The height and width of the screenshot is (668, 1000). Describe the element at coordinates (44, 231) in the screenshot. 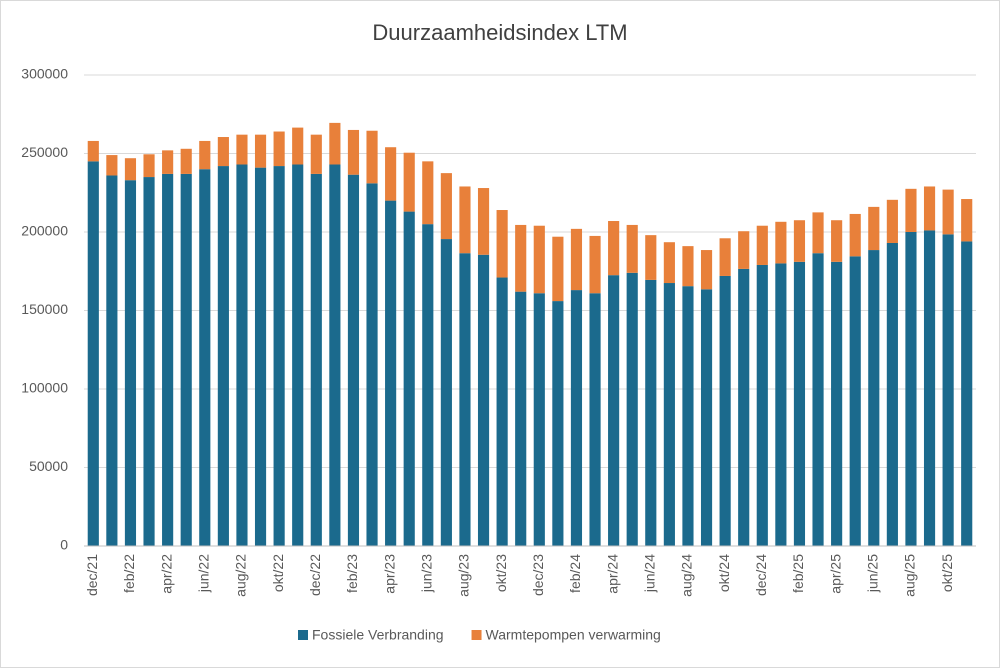

I see `y-tick-label: 200000` at that location.